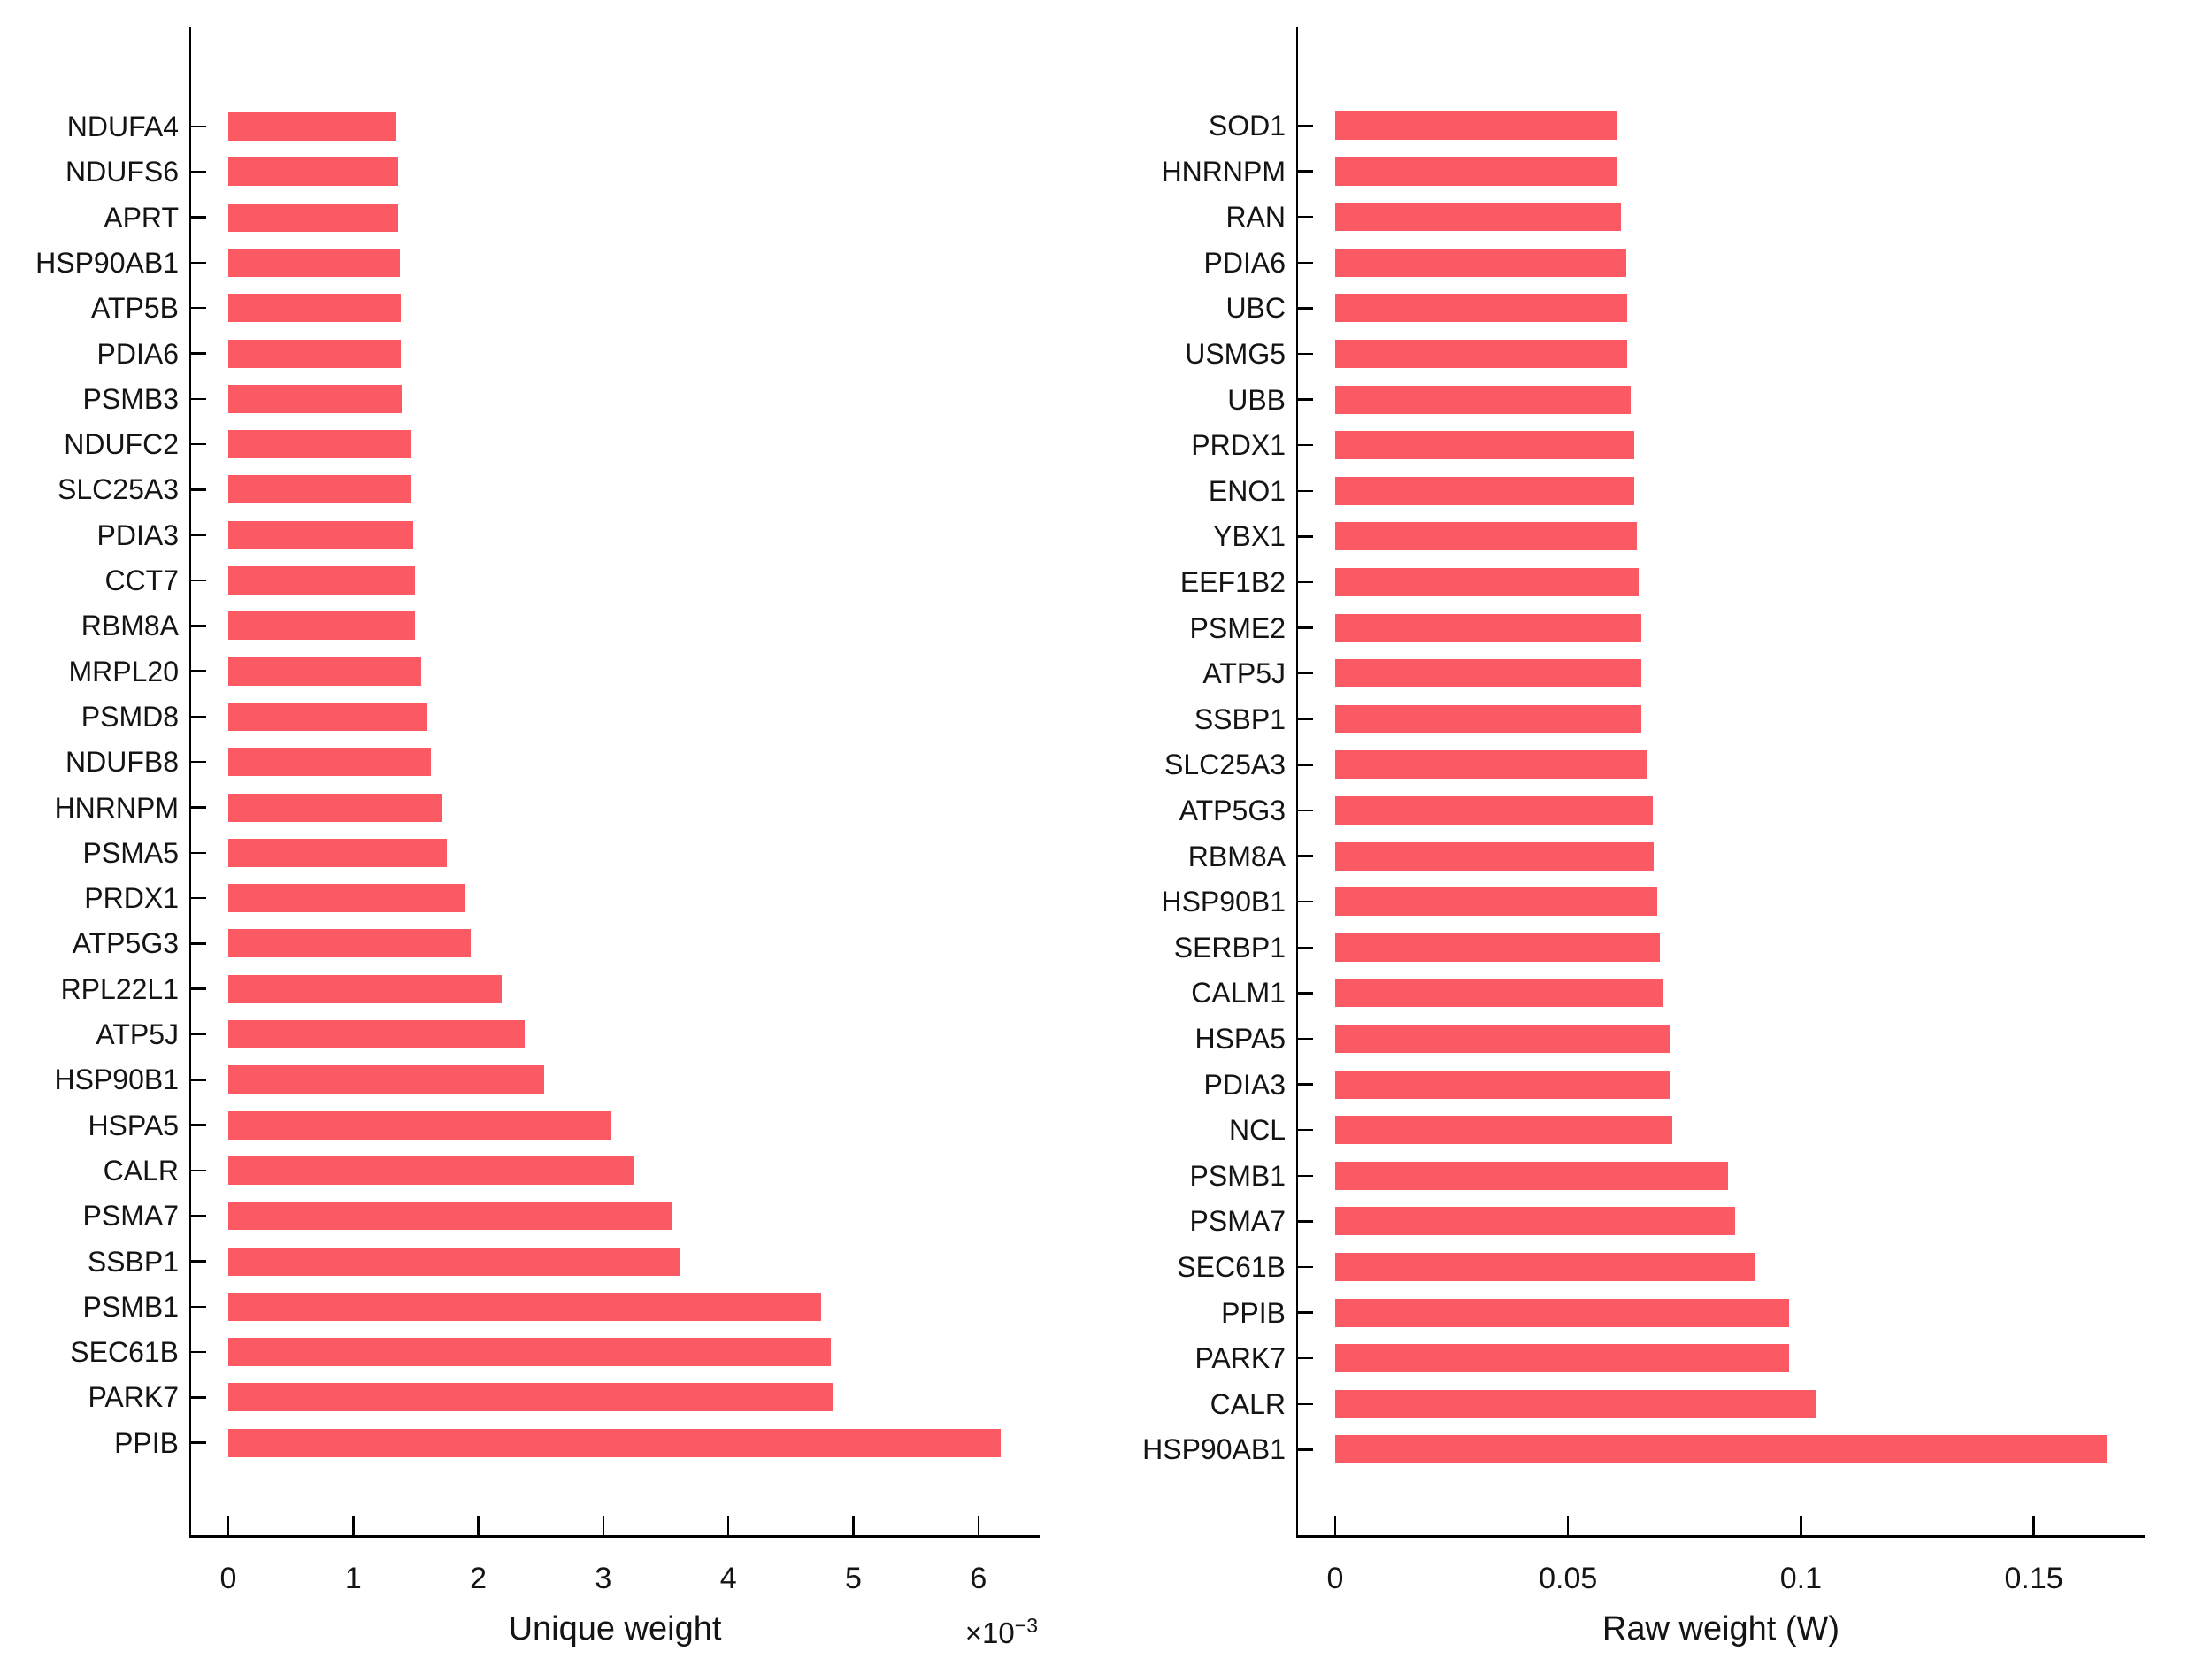 Image resolution: width=2212 pixels, height=1659 pixels. Describe the element at coordinates (1504, 1131) in the screenshot. I see `bar-ncl` at that location.